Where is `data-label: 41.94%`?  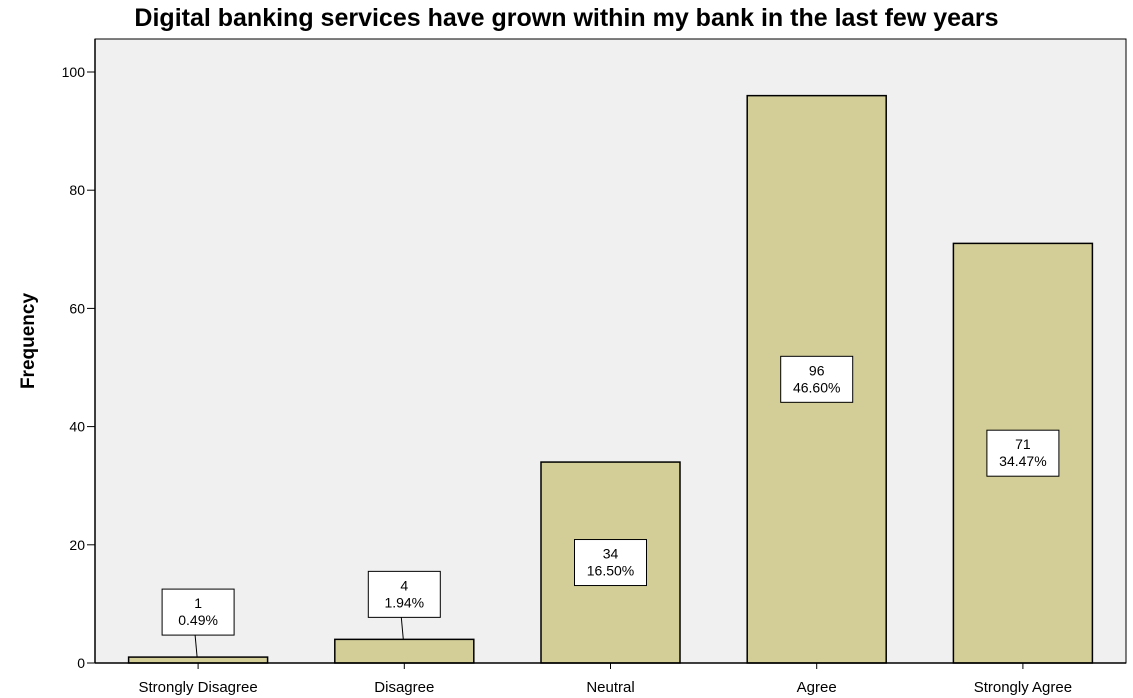
data-label: 41.94% is located at coordinates (404, 605).